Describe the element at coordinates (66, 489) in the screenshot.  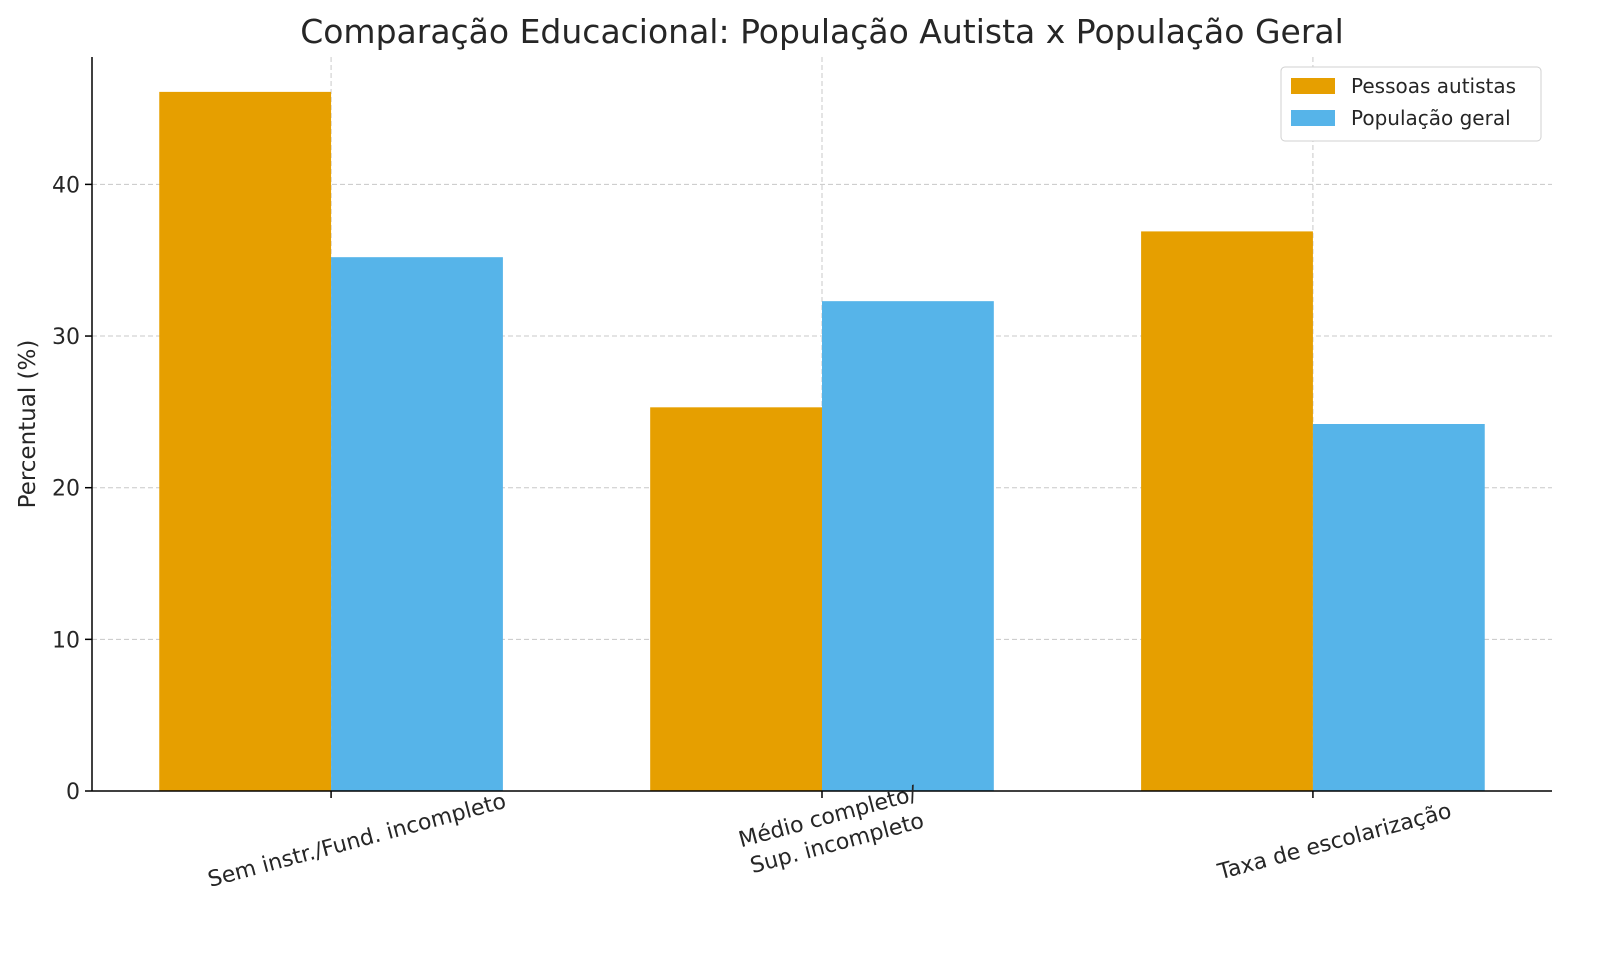
I see `y-tick-label: 20` at that location.